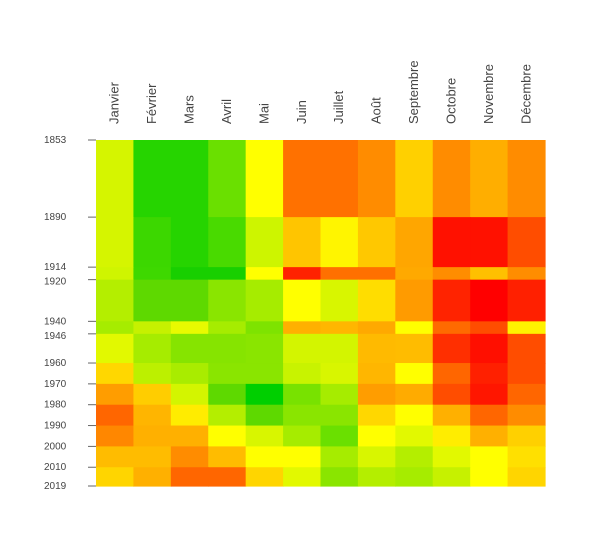 The height and width of the screenshot is (539, 596). Describe the element at coordinates (55, 384) in the screenshot. I see `year-tick-label: 1970` at that location.